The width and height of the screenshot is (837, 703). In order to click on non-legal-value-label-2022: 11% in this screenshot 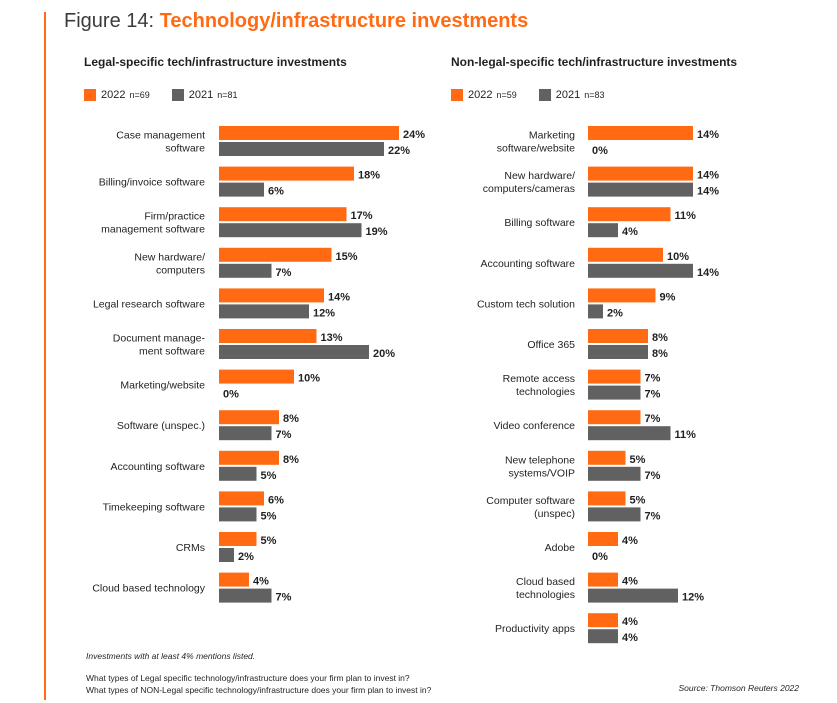, I will do `click(686, 216)`.